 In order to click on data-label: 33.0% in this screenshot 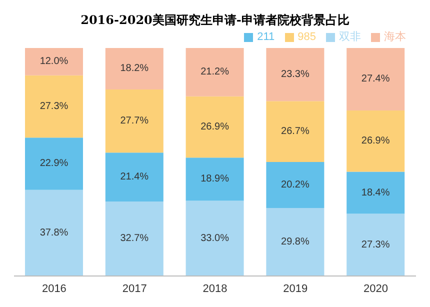, I will do `click(215, 238)`.